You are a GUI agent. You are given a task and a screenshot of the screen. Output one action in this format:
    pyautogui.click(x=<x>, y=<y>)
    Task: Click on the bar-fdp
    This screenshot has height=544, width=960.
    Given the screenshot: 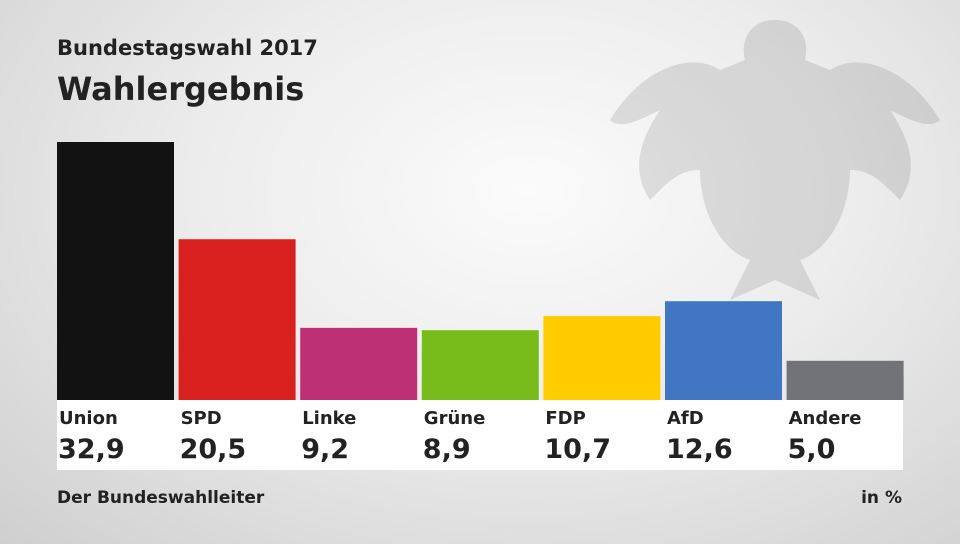 What is the action you would take?
    pyautogui.click(x=602, y=358)
    